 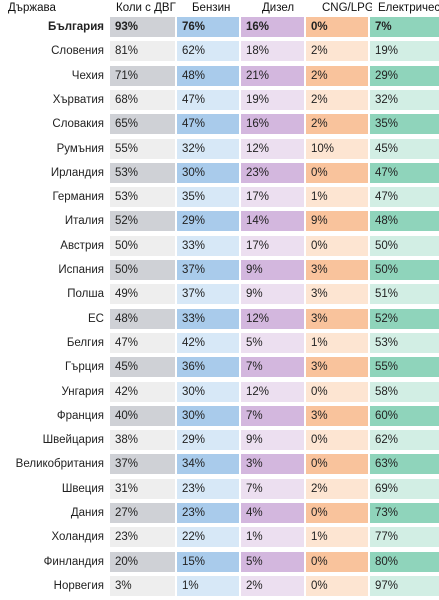 I want to click on electric-cell: 52%, so click(x=404, y=319).